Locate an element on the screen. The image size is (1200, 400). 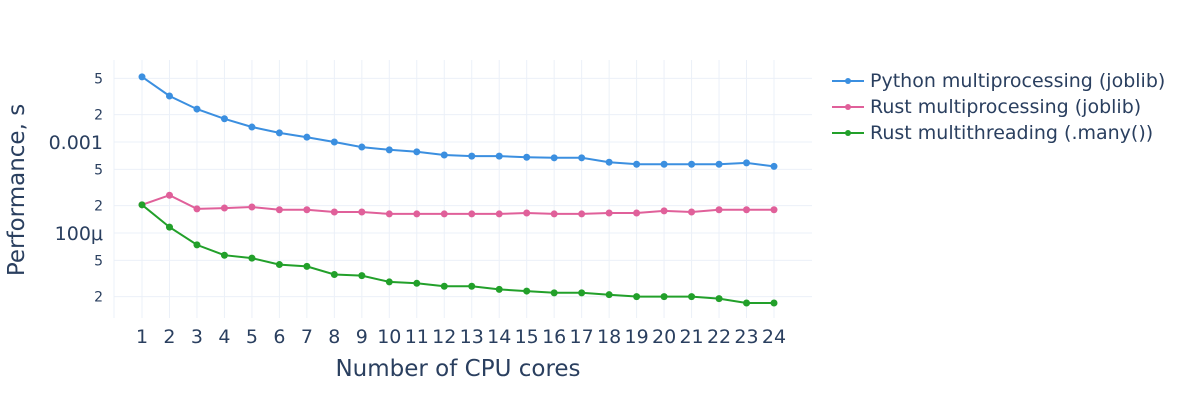
svg-text: 10 is located at coordinates (389, 337).